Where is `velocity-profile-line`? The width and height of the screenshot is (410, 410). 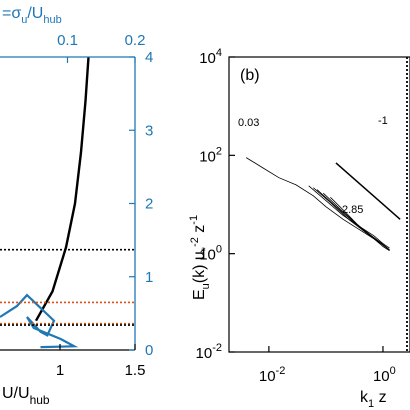
velocity-profile-line is located at coordinates (62, 189).